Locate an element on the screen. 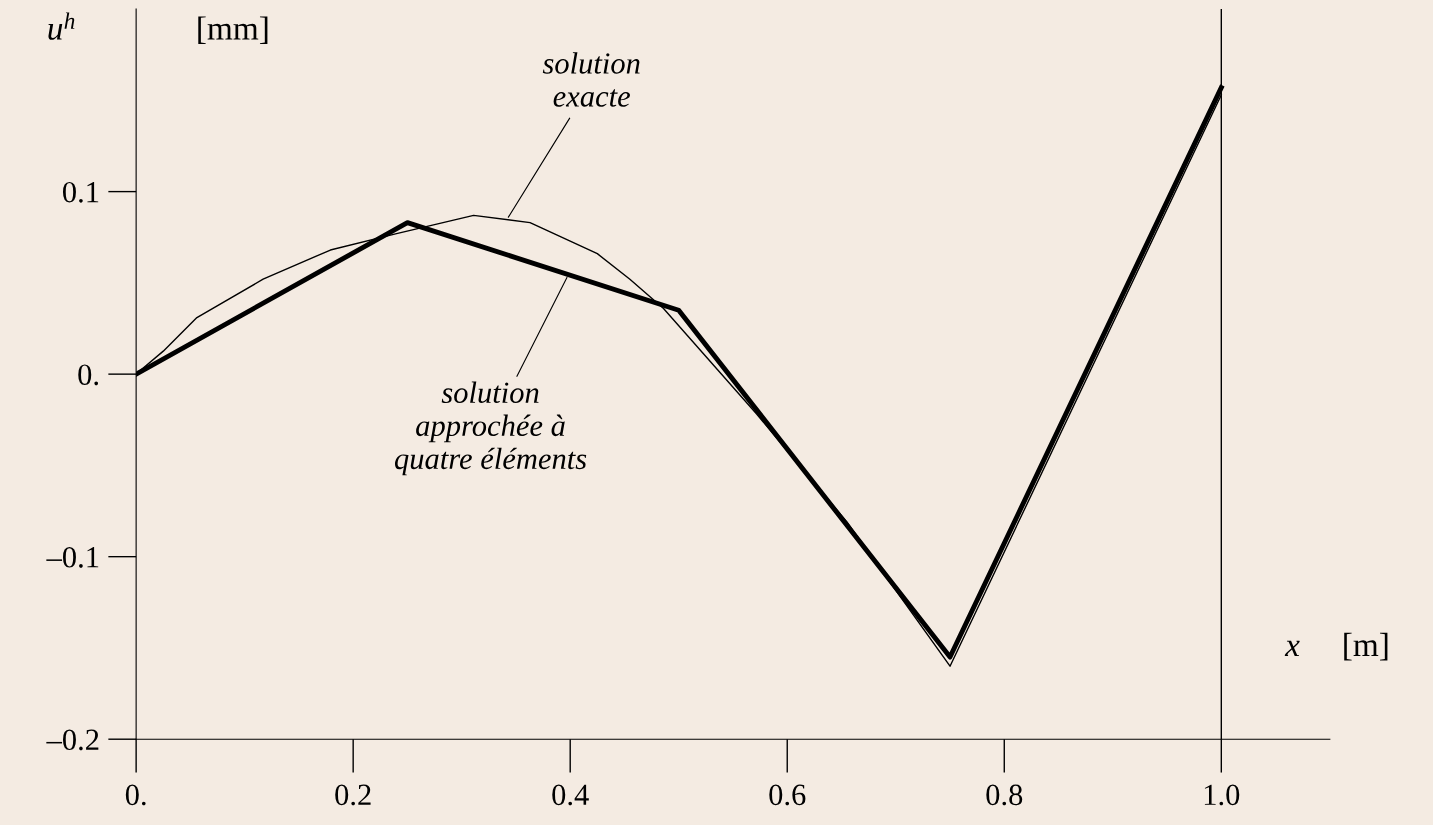 The height and width of the screenshot is (825, 1433). x-tick-label: 0.6 is located at coordinates (787, 795).